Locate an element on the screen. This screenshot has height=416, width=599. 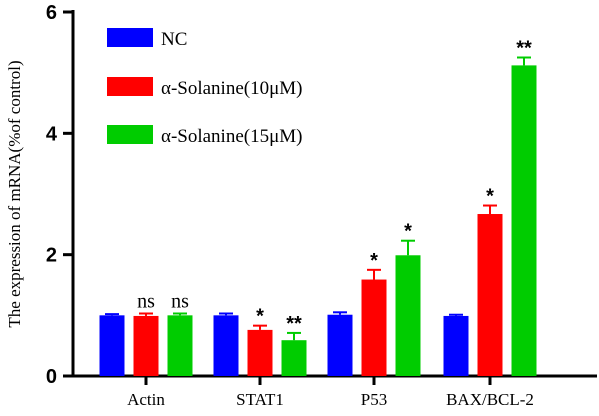
y-axis: 0 2 4 6 is located at coordinates (60, 195).